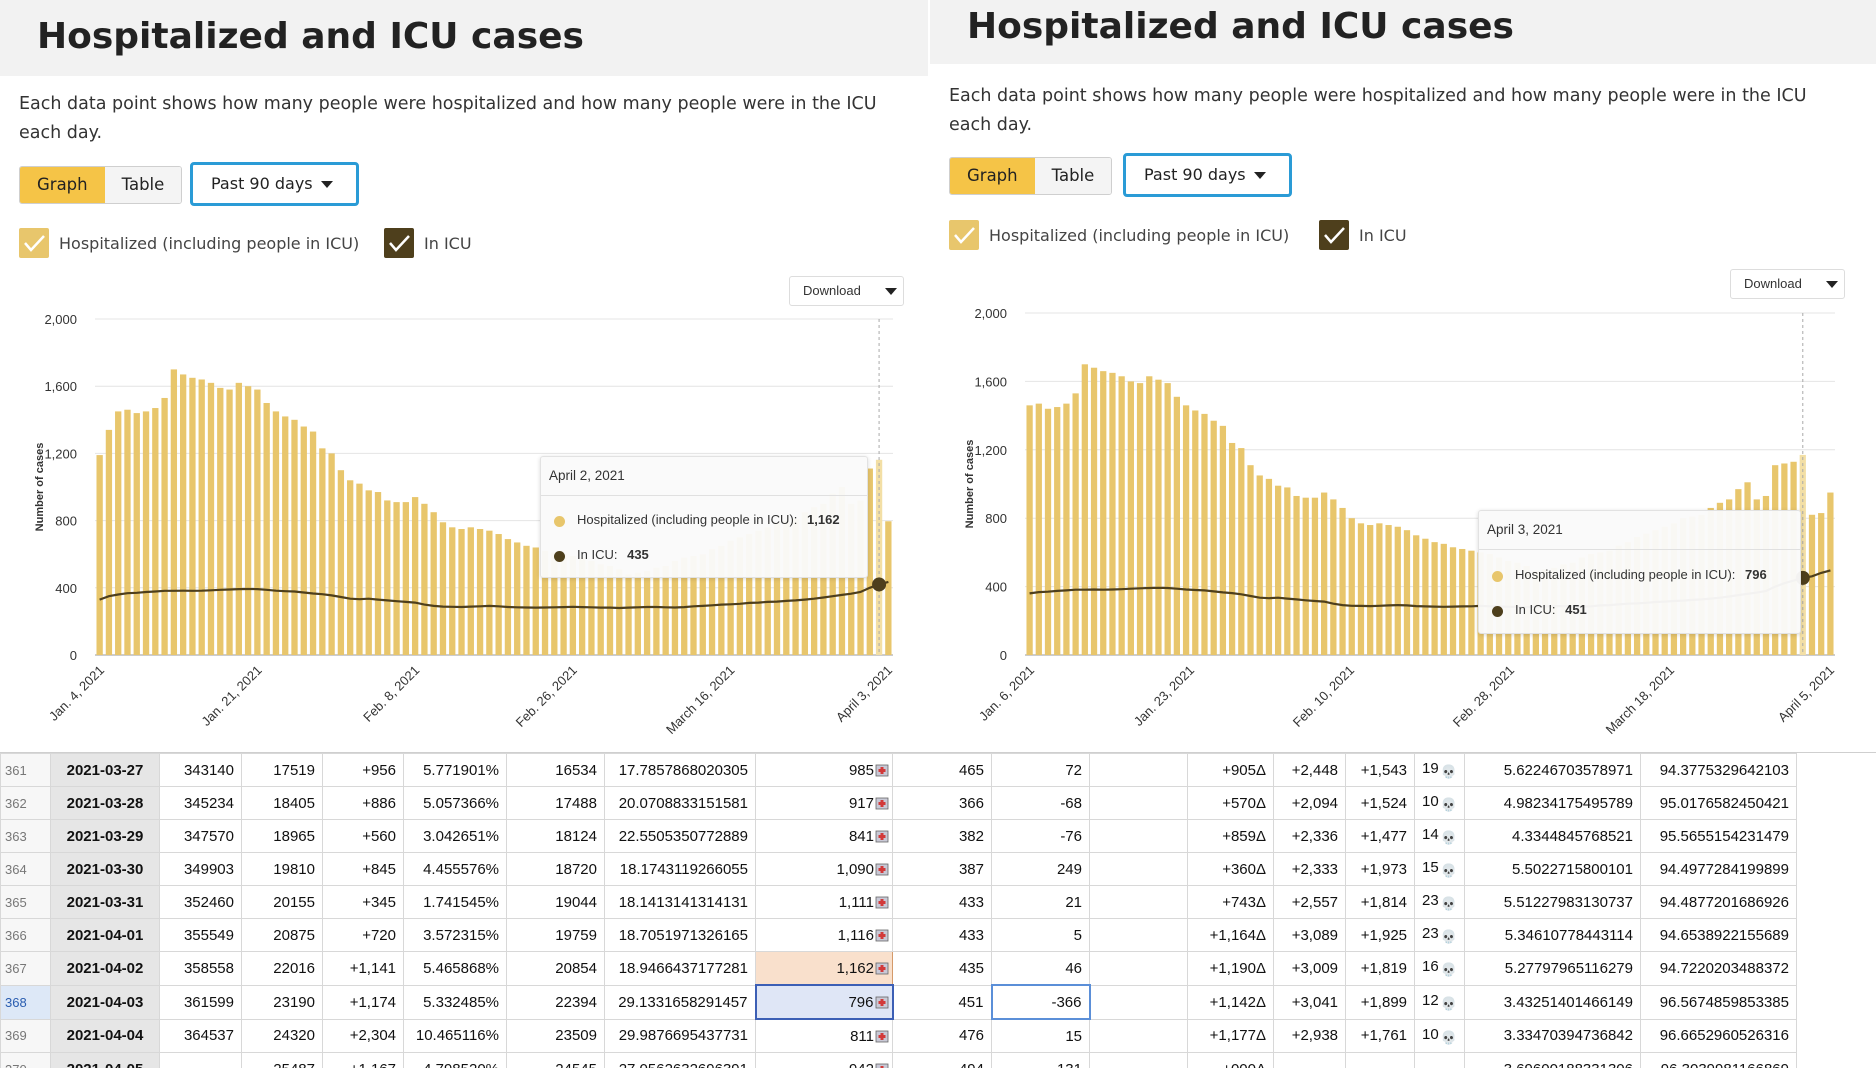 This screenshot has height=1068, width=1876. I want to click on data-cell: +3,009, so click(1310, 969).